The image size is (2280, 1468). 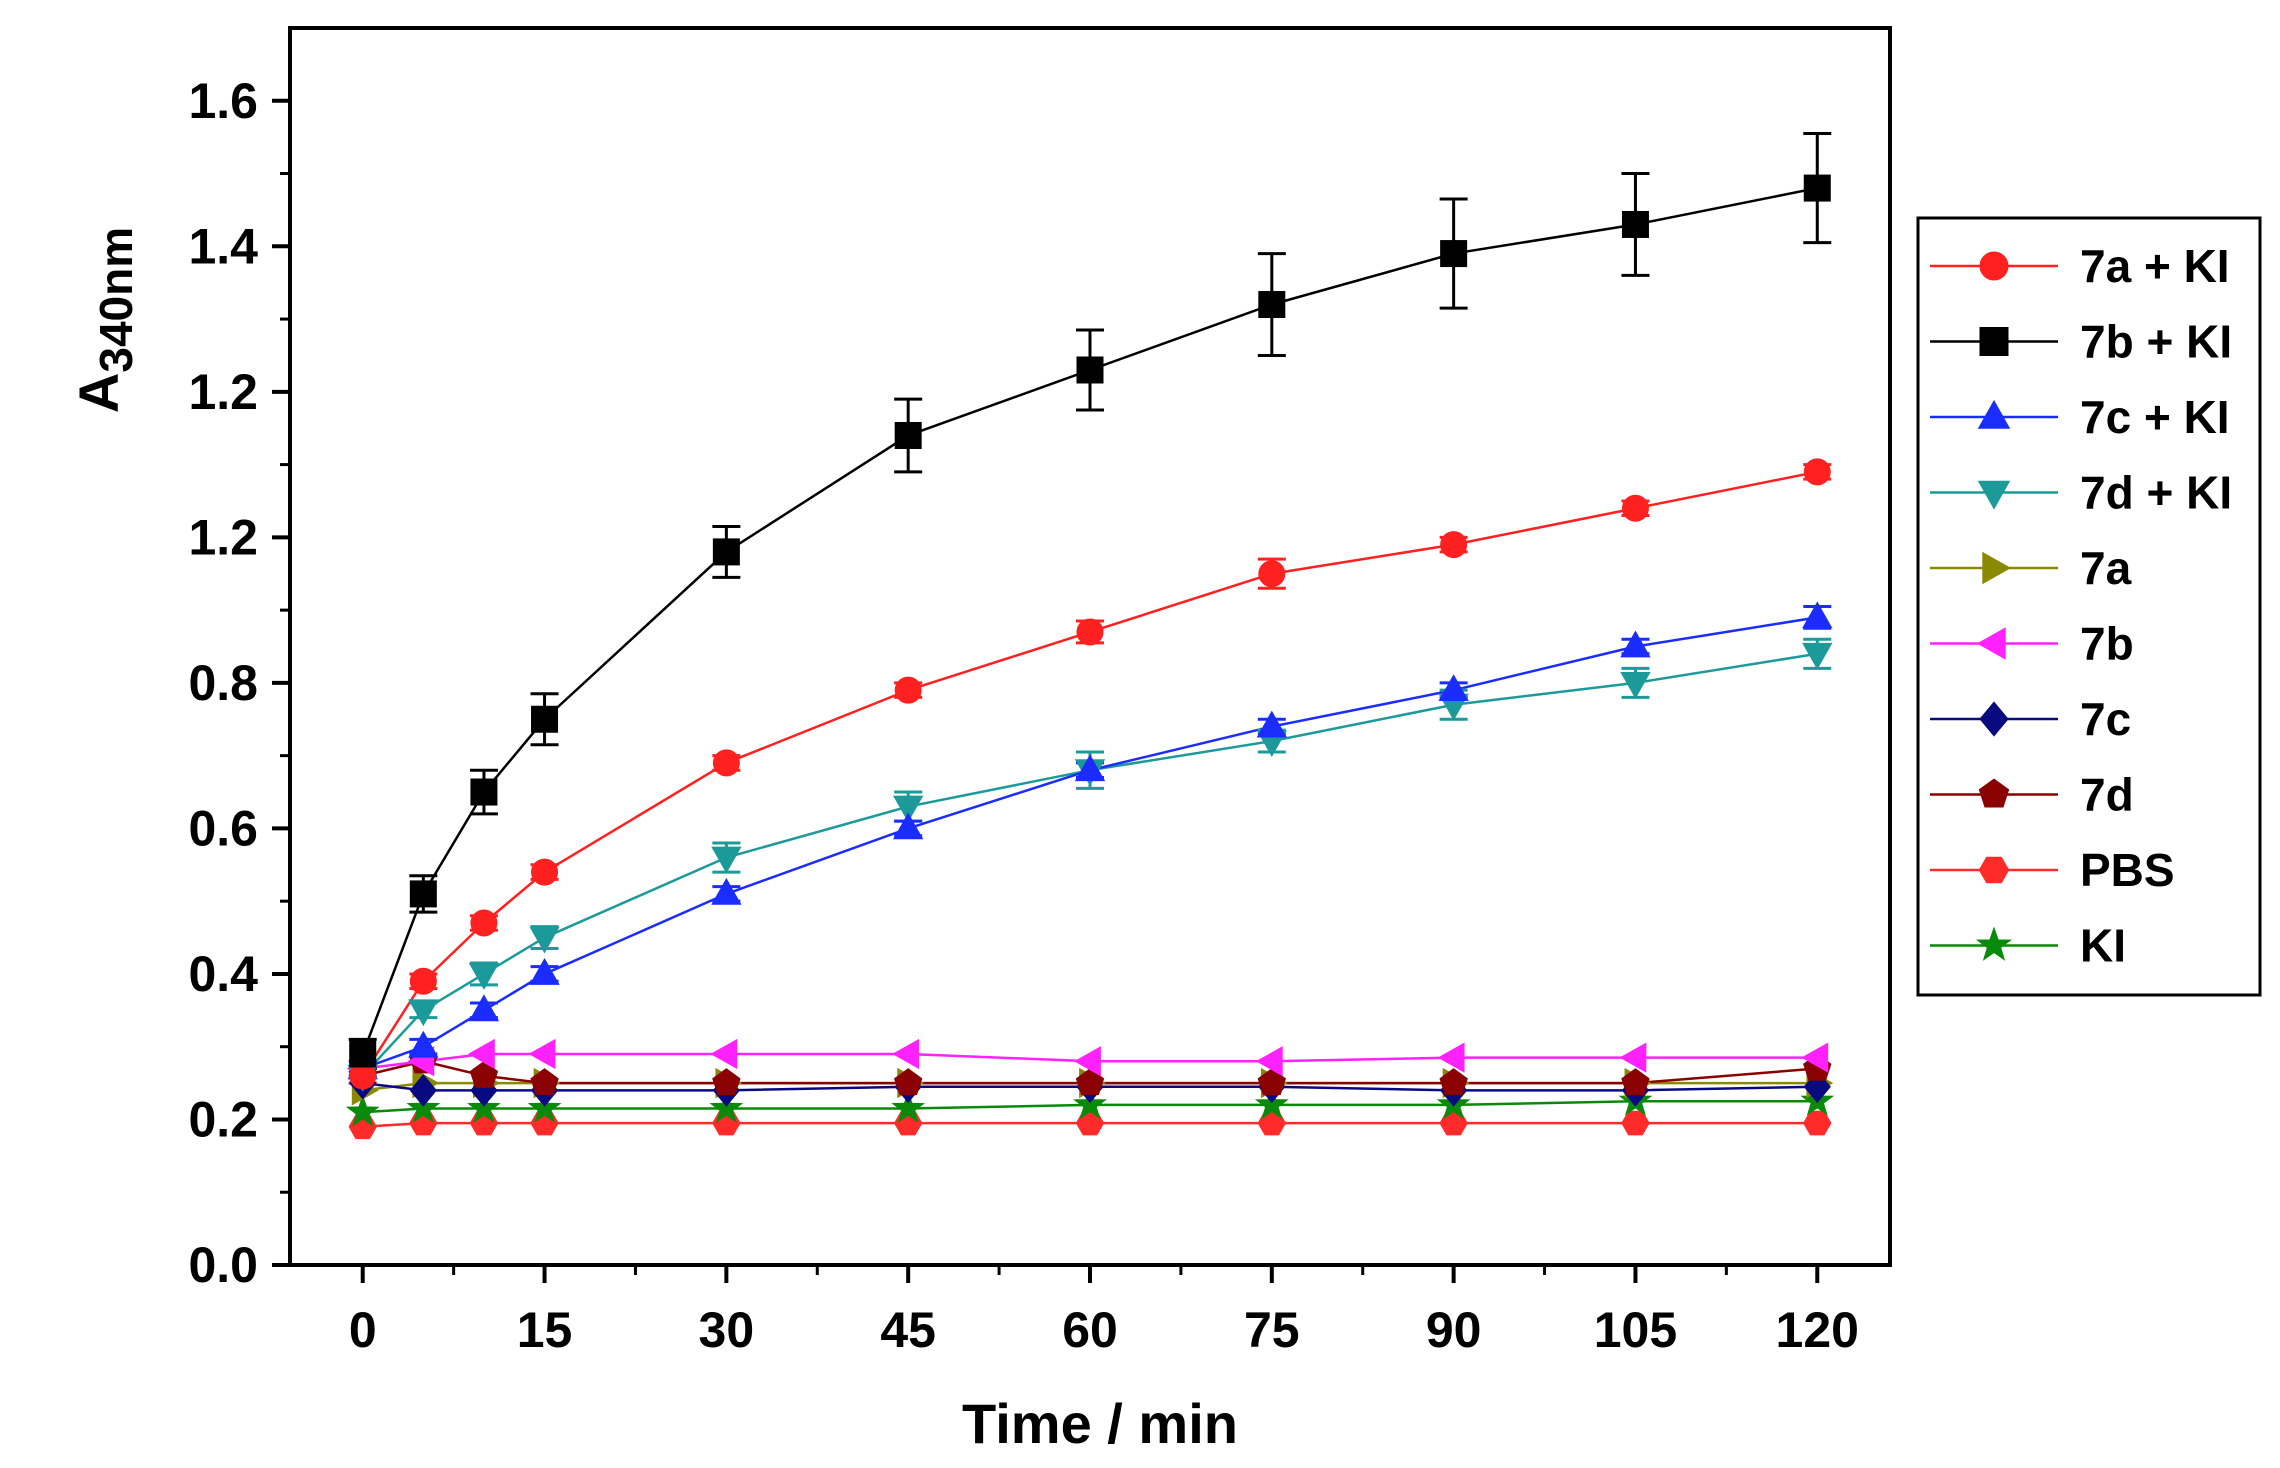 I want to click on svg-text: A340nm, so click(x=104, y=320).